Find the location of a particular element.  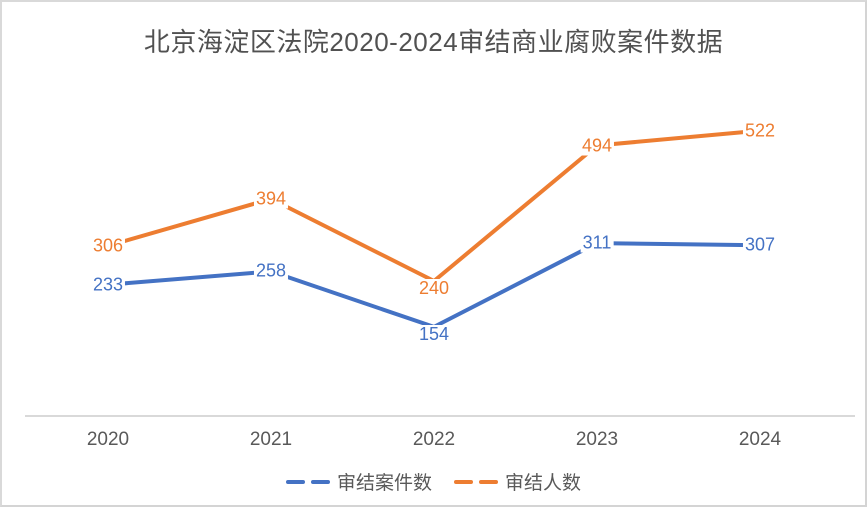

legend-item-1: 审结人数 is located at coordinates (517, 481).